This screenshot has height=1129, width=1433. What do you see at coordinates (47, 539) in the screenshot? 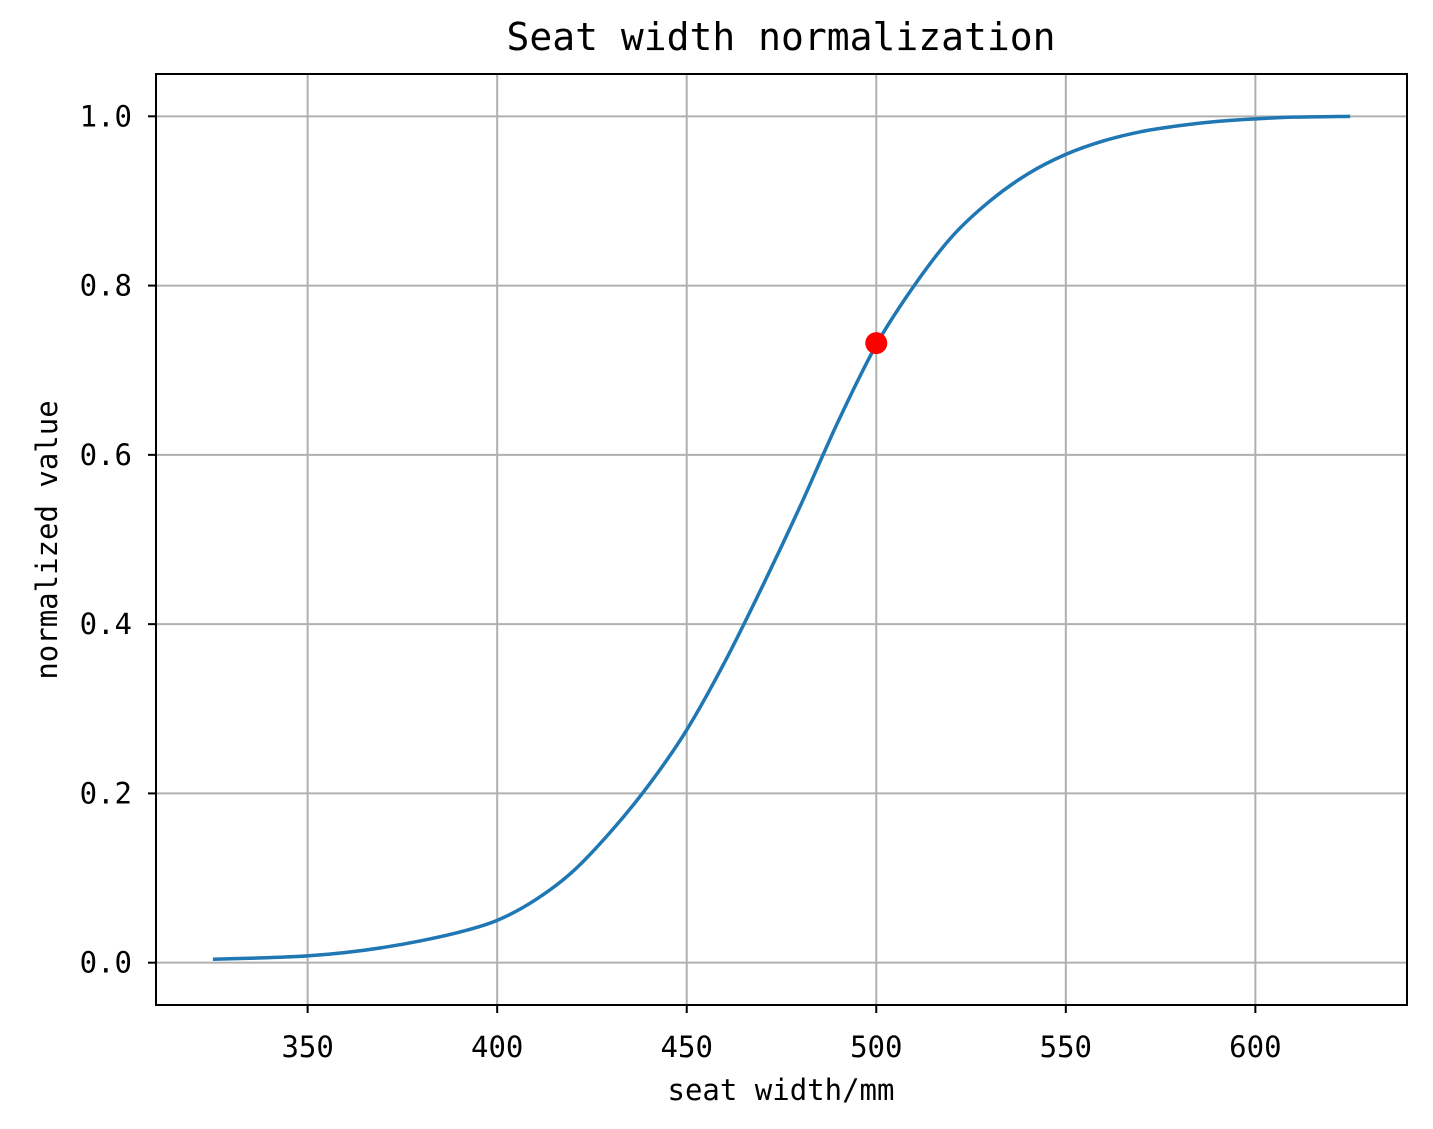
I see `y-axis-label: normalized value` at bounding box center [47, 539].